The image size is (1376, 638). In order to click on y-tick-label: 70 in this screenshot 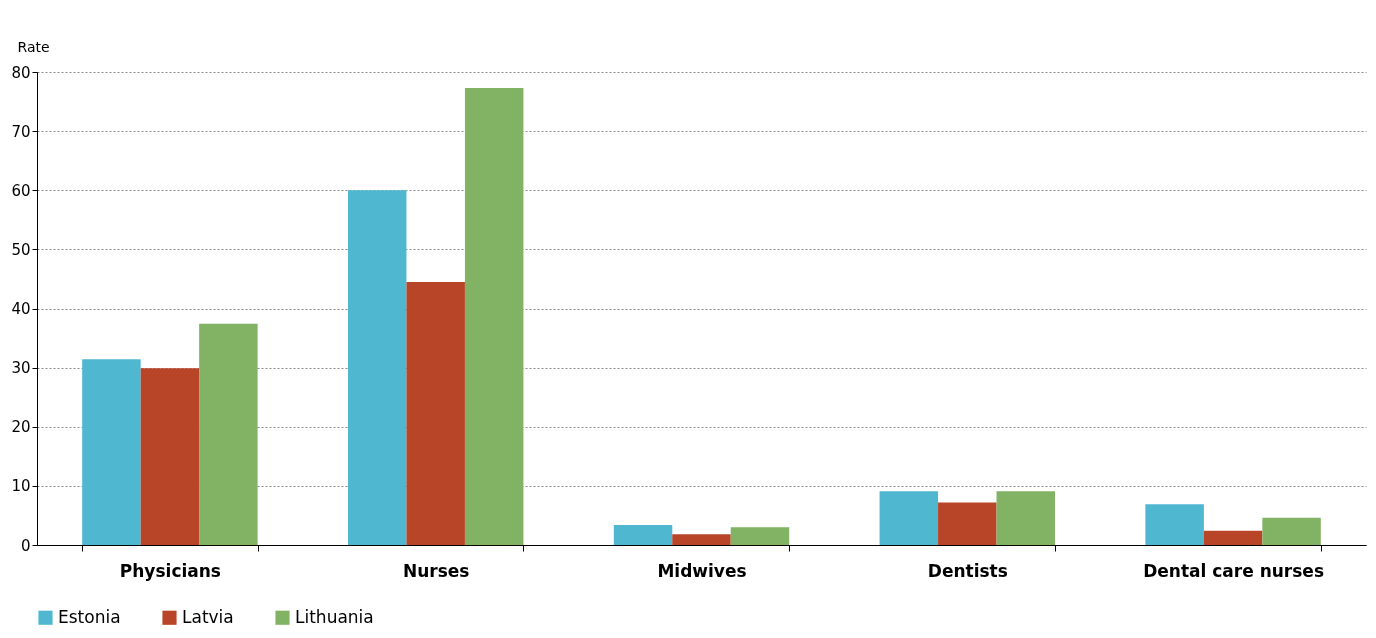, I will do `click(21, 131)`.